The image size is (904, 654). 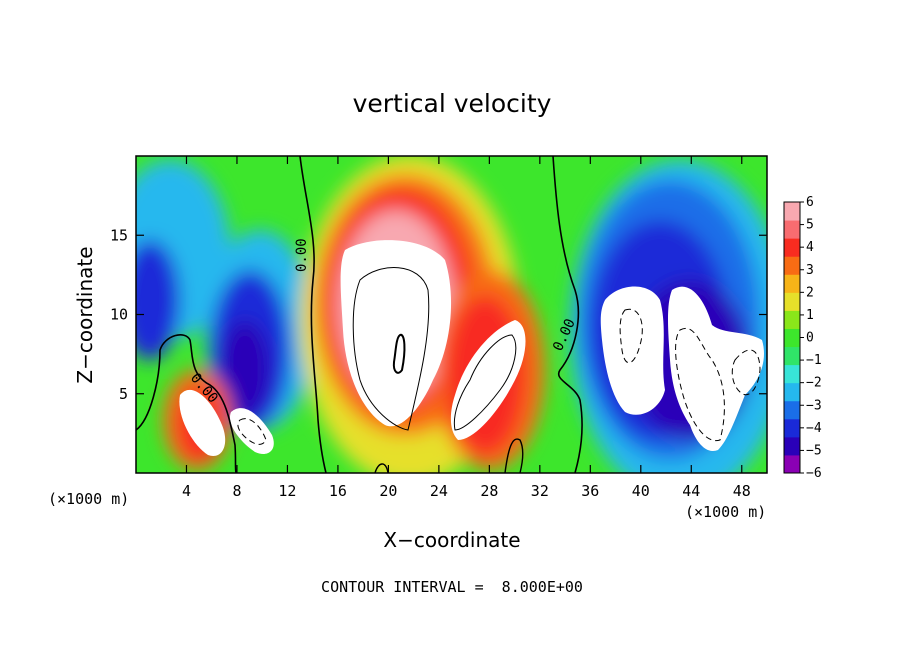 I want to click on x-axis-label: X−coordinate, so click(x=451, y=540).